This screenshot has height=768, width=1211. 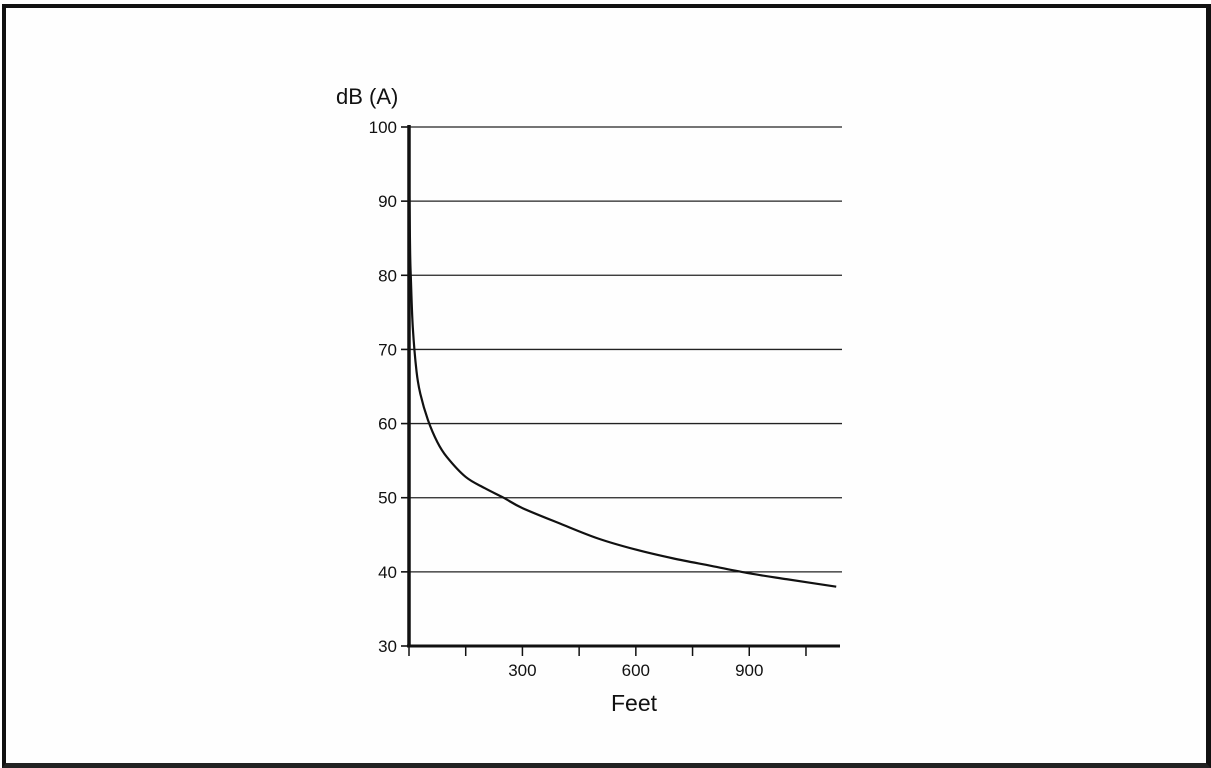 What do you see at coordinates (387, 572) in the screenshot?
I see `y-tick-label-40: 40` at bounding box center [387, 572].